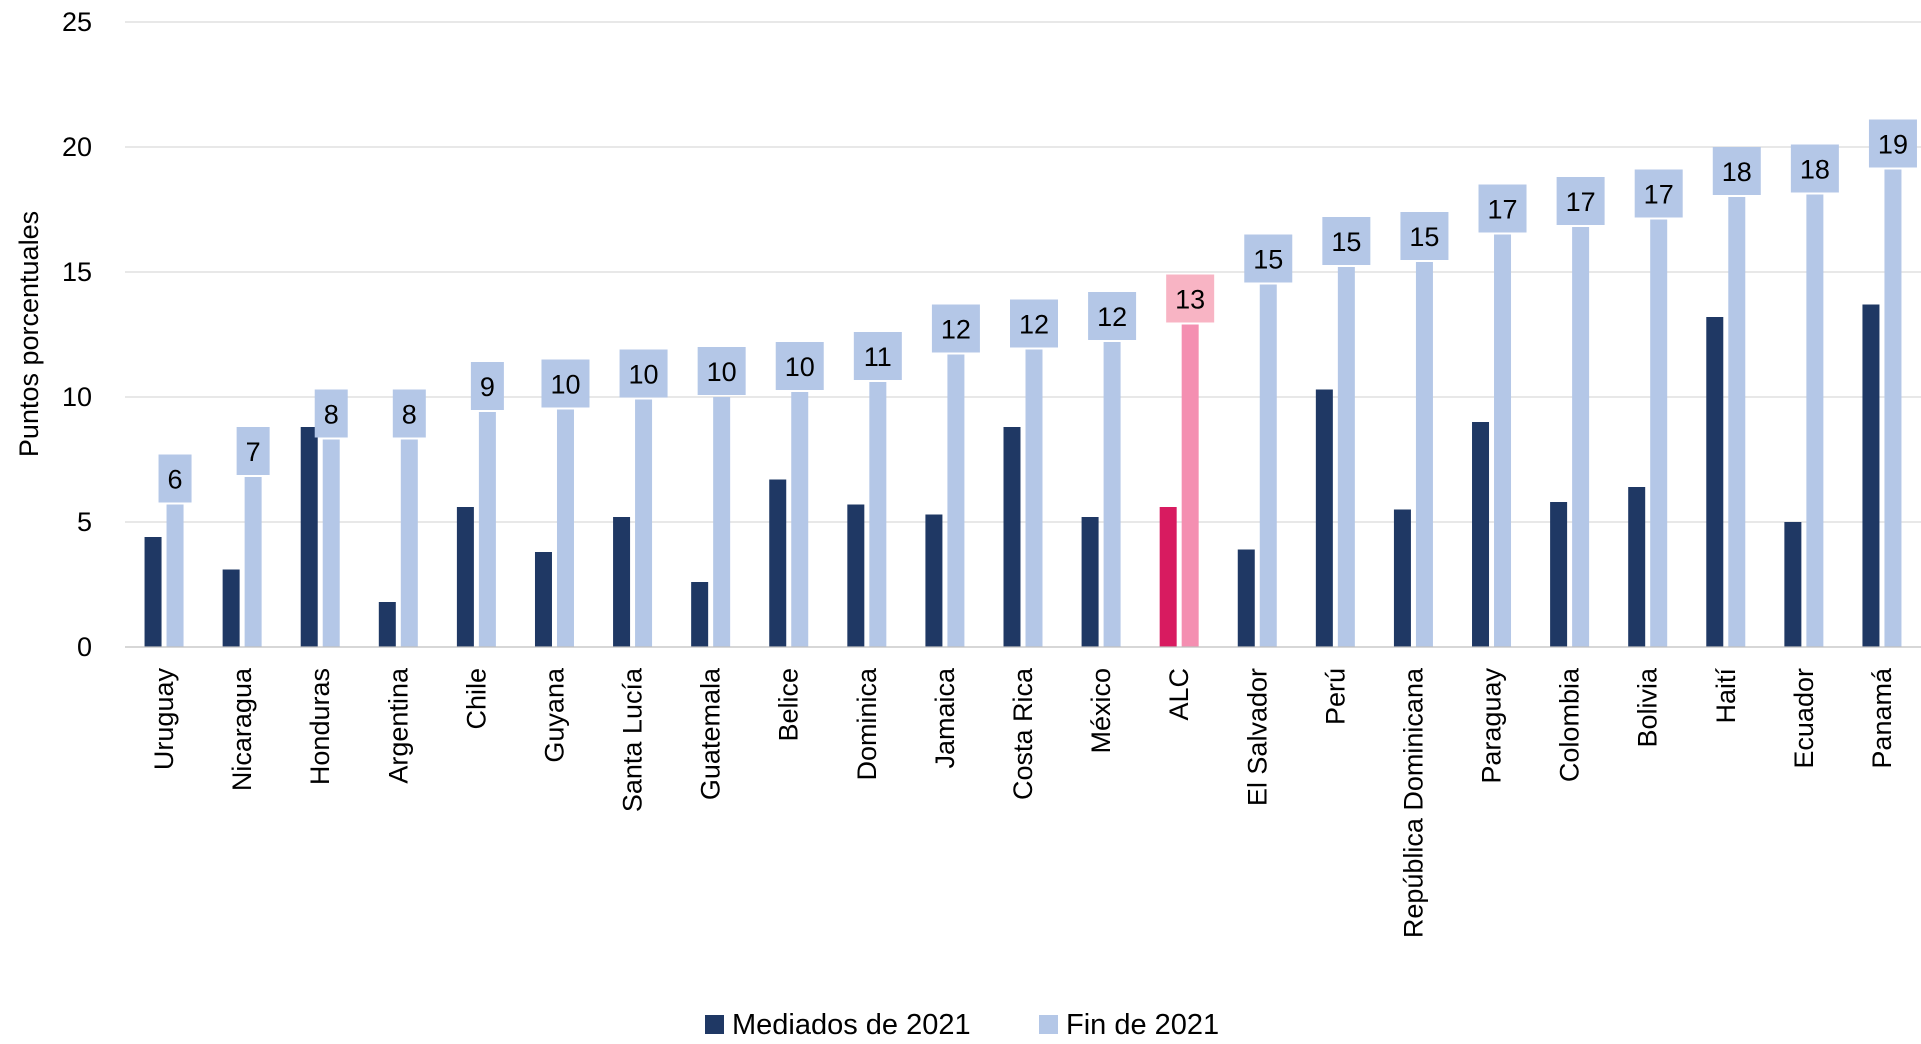  I want to click on category-label: Guyana, so click(554, 715).